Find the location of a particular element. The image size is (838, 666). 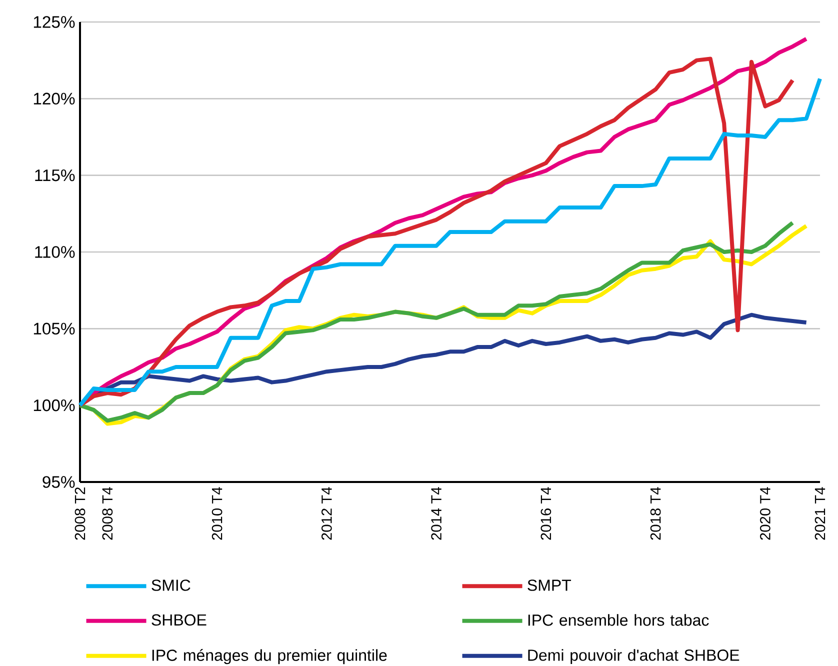

x-tick-label: 2021 T4 is located at coordinates (820, 513).